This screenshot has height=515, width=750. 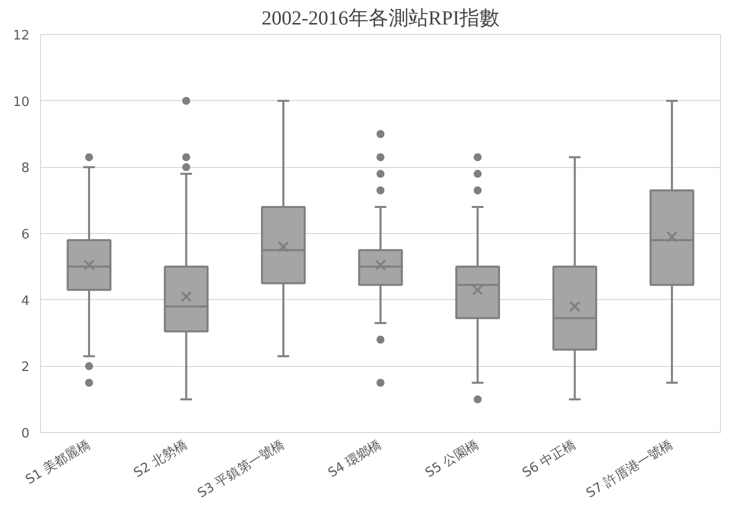 What do you see at coordinates (25, 235) in the screenshot?
I see `y-tick-label: 6` at bounding box center [25, 235].